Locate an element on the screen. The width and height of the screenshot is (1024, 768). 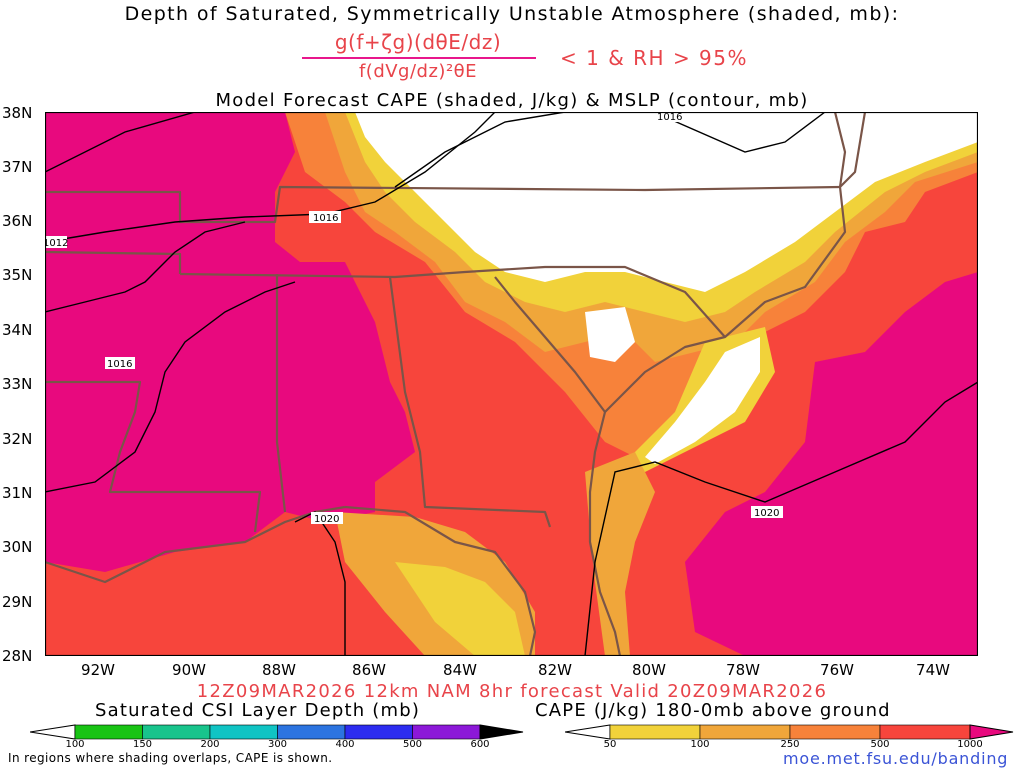
formula-condition: < 1 & RH > 95% is located at coordinates (654, 58).